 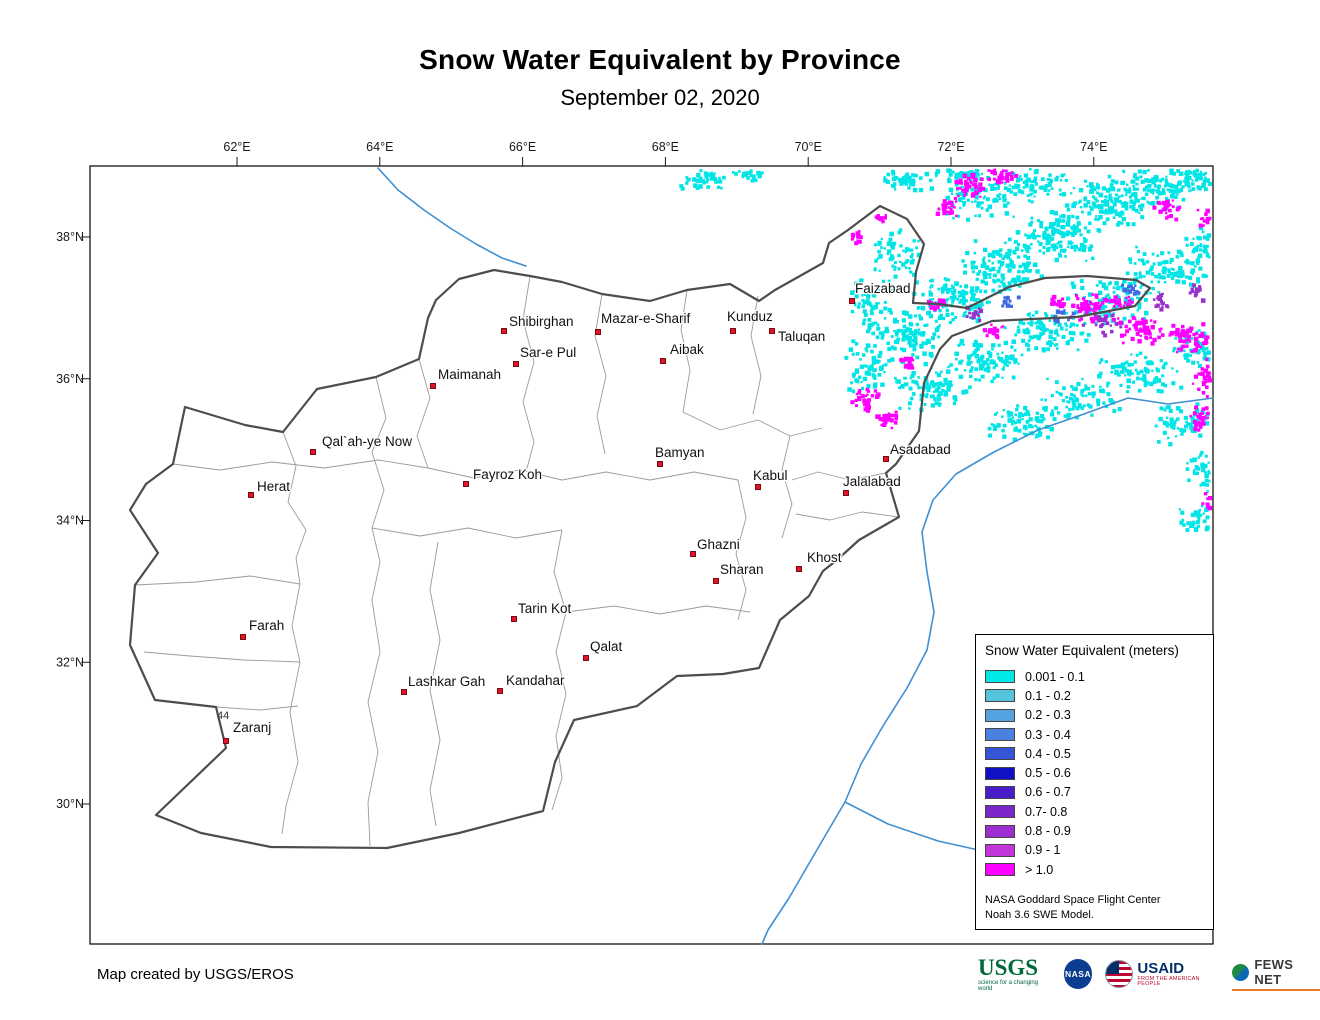 I want to click on city-marker-farah, so click(x=243, y=637).